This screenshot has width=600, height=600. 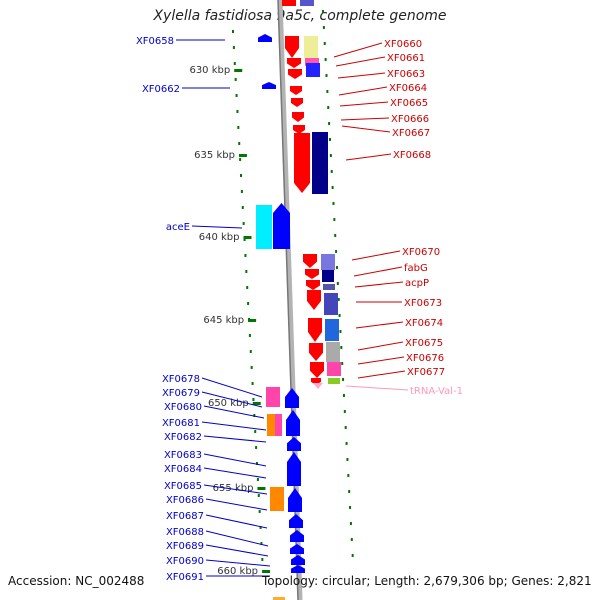 I want to click on left-gene-label: XF0662, so click(x=161, y=89).